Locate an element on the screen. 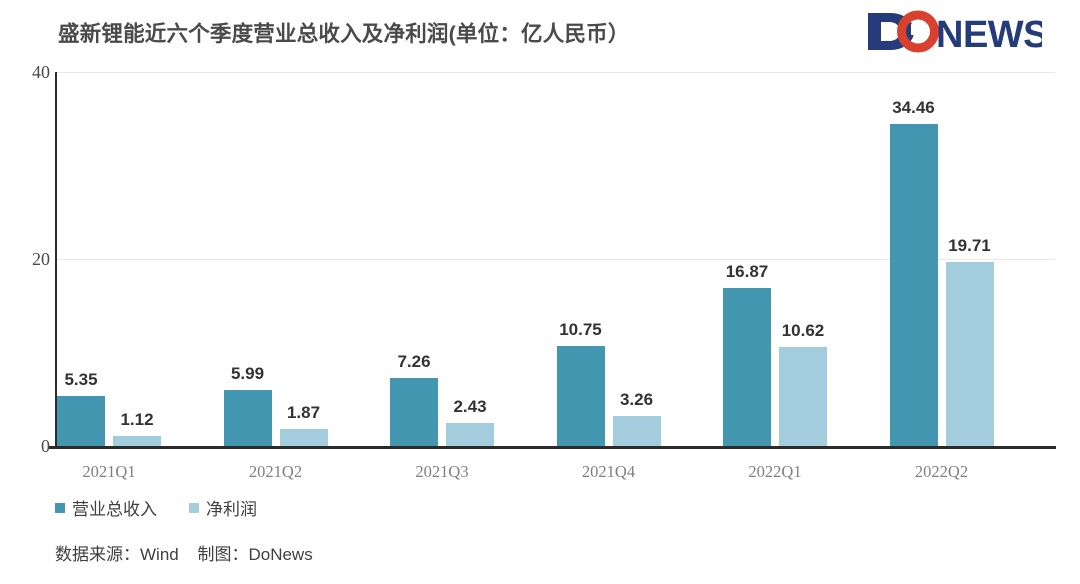 This screenshot has width=1080, height=584. bar-group: 34.46 19.71 is located at coordinates (941, 261).